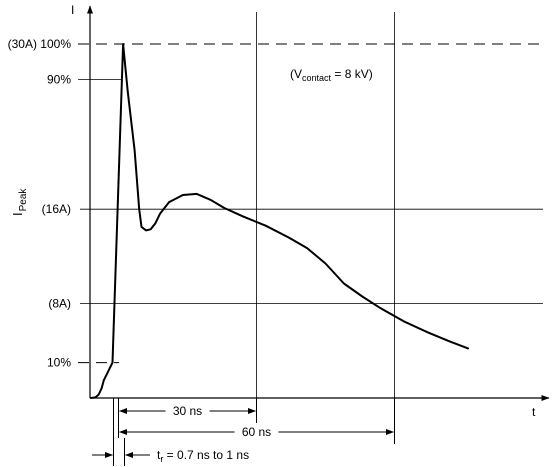  What do you see at coordinates (161, 459) in the screenshot?
I see `rise-time-sub: r` at bounding box center [161, 459].